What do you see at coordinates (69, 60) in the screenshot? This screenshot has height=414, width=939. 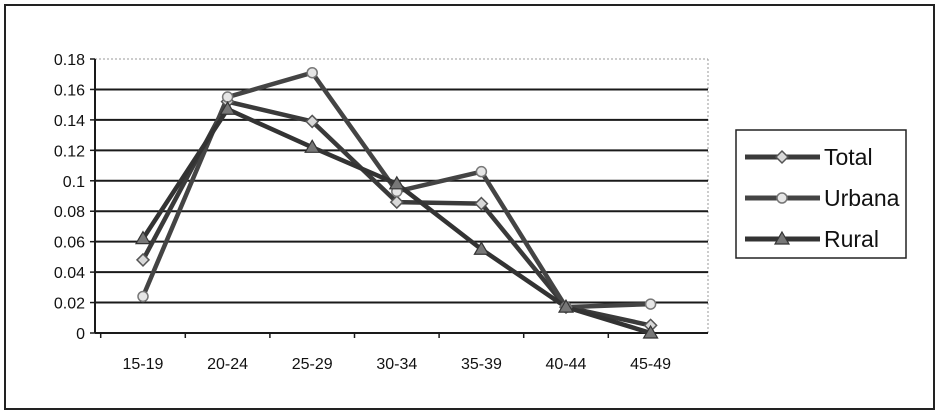 I see `y-tick-label: 0.18` at bounding box center [69, 60].